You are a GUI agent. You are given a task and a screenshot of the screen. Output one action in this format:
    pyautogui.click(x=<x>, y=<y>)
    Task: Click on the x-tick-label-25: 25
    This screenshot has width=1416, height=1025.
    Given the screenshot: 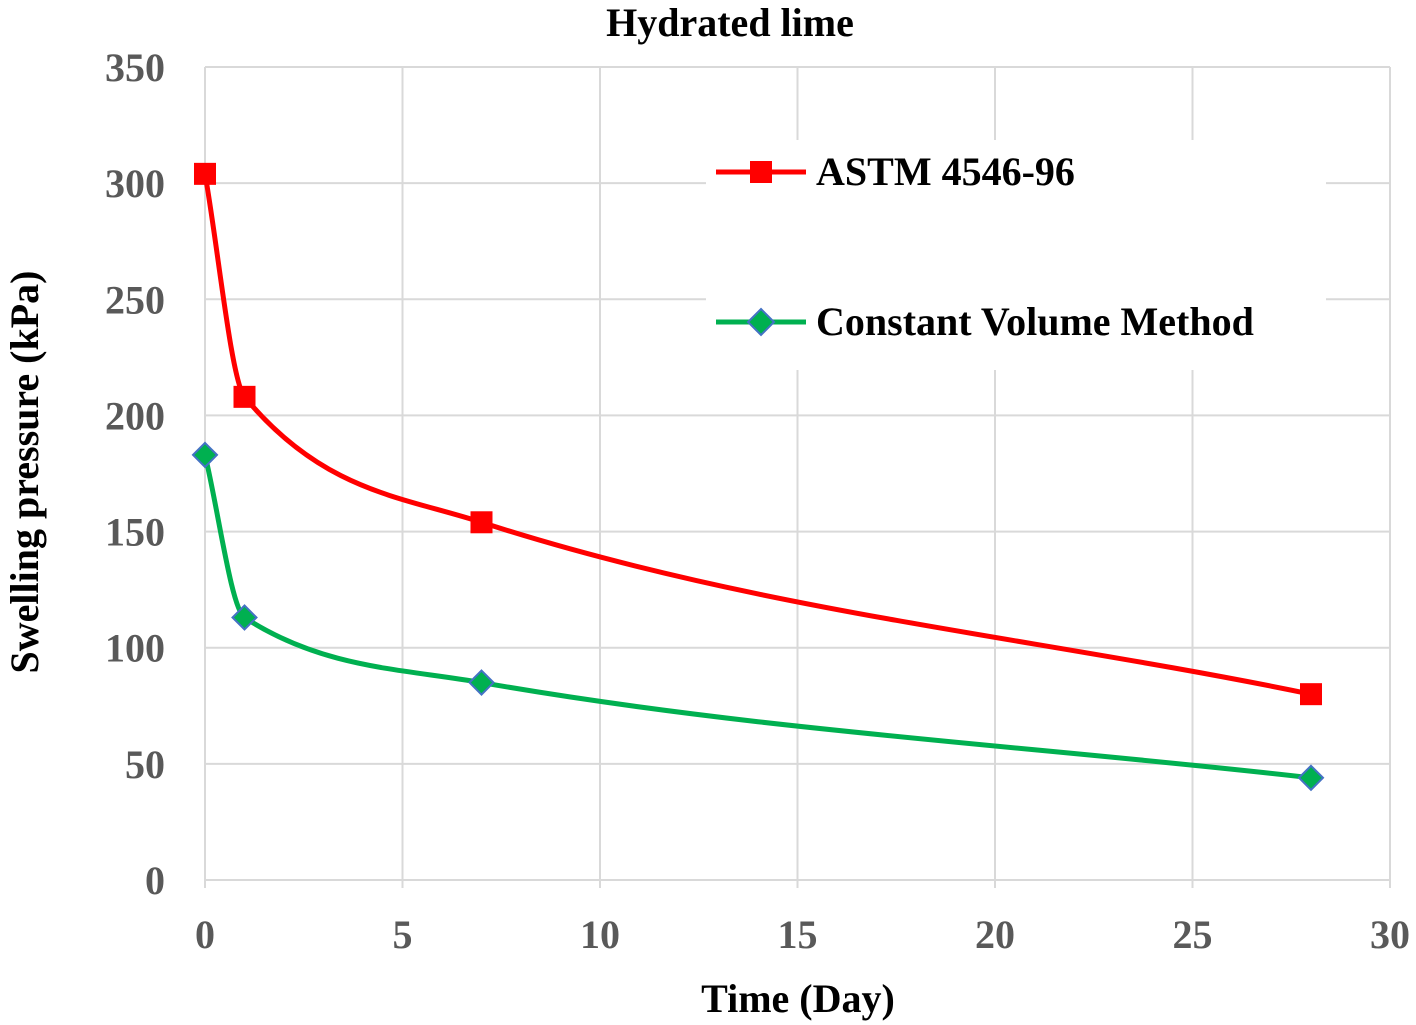 What is the action you would take?
    pyautogui.click(x=1193, y=934)
    